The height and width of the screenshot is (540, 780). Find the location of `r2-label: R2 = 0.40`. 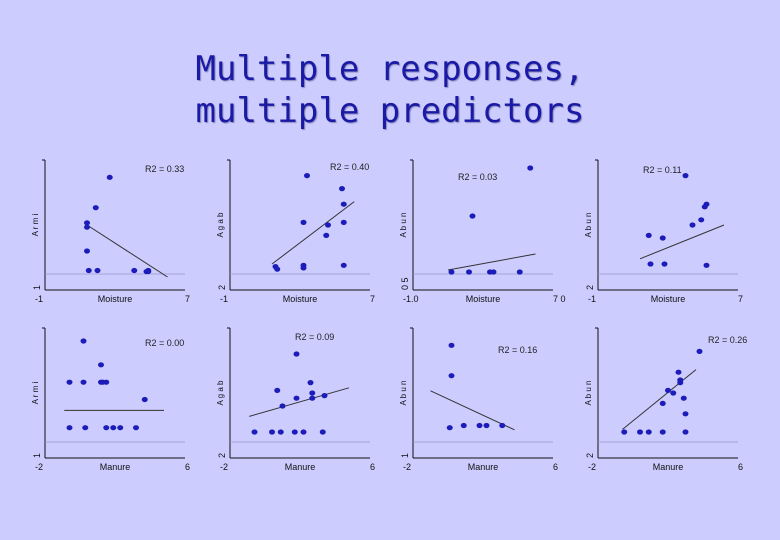

r2-label: R2 = 0.40 is located at coordinates (349, 167).